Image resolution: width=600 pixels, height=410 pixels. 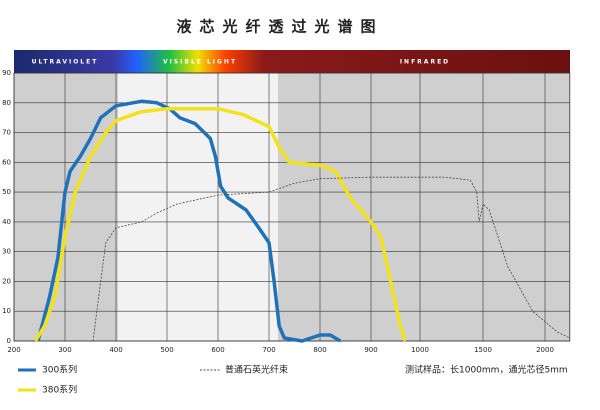 I want to click on y-tick-label: 10, so click(x=6, y=311).